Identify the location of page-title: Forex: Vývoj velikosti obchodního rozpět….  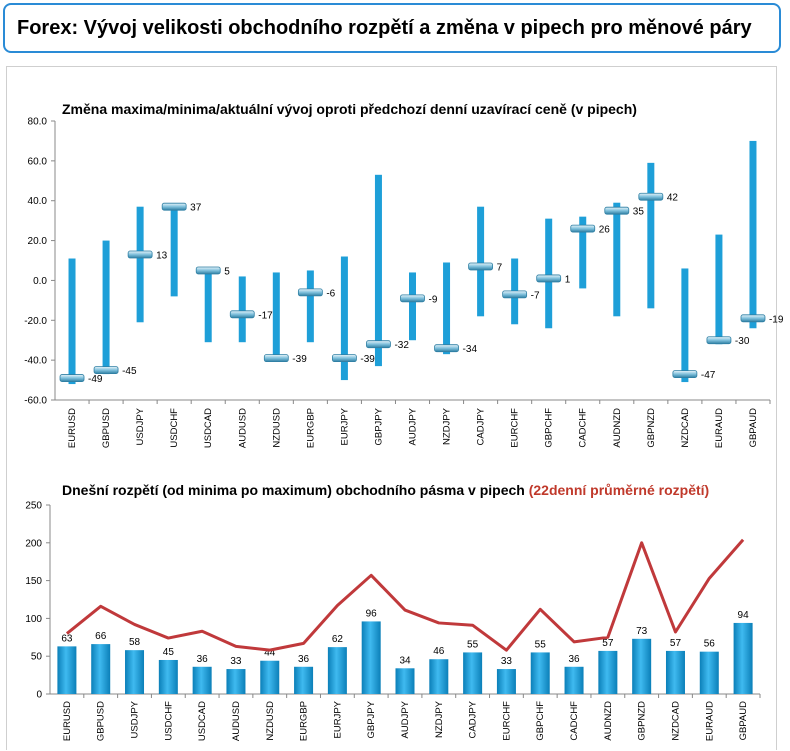
(384, 28).